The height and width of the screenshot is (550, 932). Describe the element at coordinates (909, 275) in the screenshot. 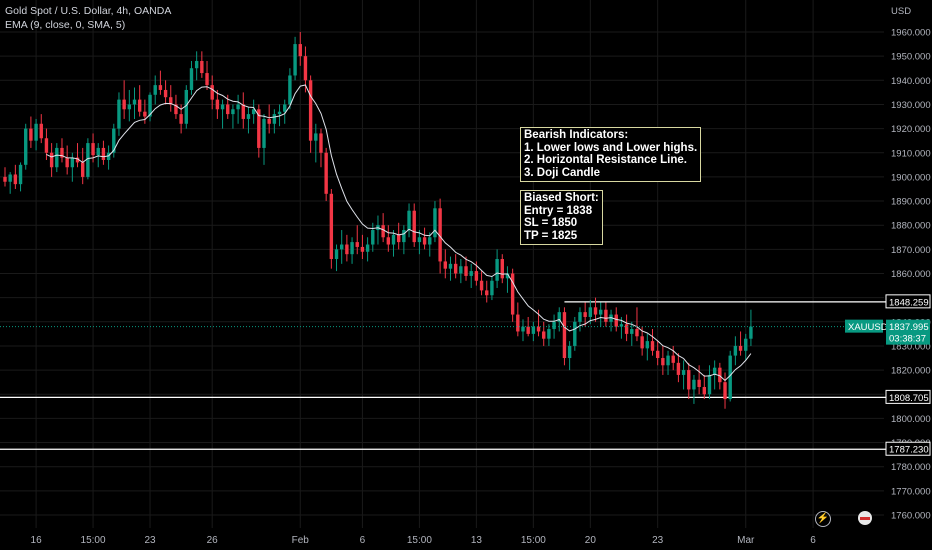

I see `price-axis` at that location.